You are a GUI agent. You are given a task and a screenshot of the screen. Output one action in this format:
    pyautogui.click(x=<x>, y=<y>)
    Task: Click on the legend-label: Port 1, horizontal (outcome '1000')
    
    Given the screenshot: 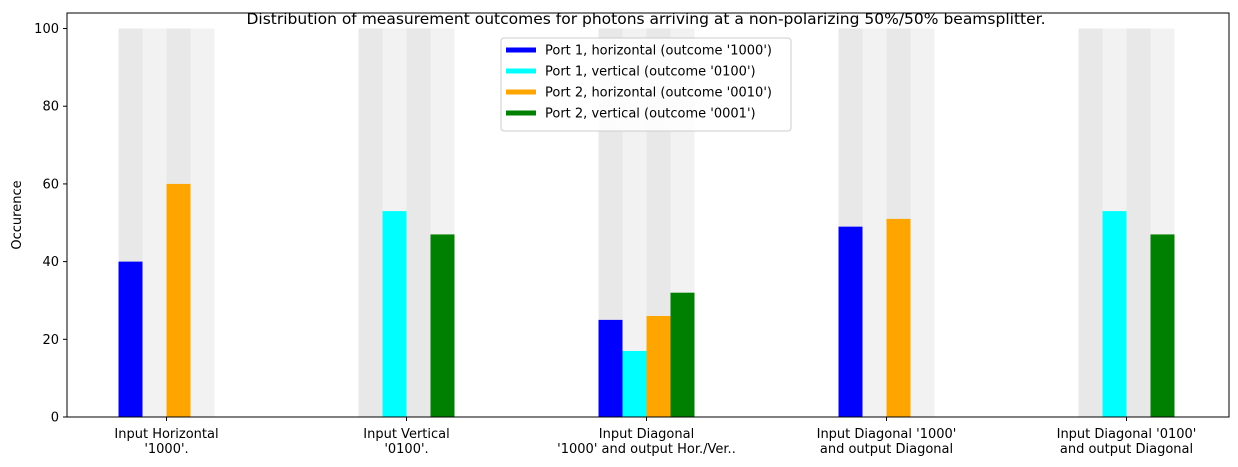 What is the action you would take?
    pyautogui.click(x=658, y=51)
    